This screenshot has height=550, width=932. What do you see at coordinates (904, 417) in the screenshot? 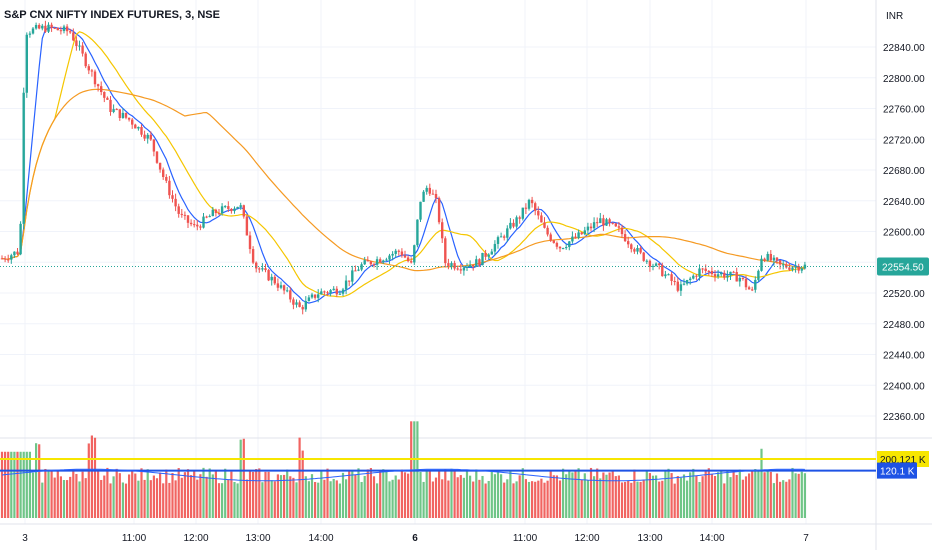
I see `price-tick-label: 22360.00` at bounding box center [904, 417].